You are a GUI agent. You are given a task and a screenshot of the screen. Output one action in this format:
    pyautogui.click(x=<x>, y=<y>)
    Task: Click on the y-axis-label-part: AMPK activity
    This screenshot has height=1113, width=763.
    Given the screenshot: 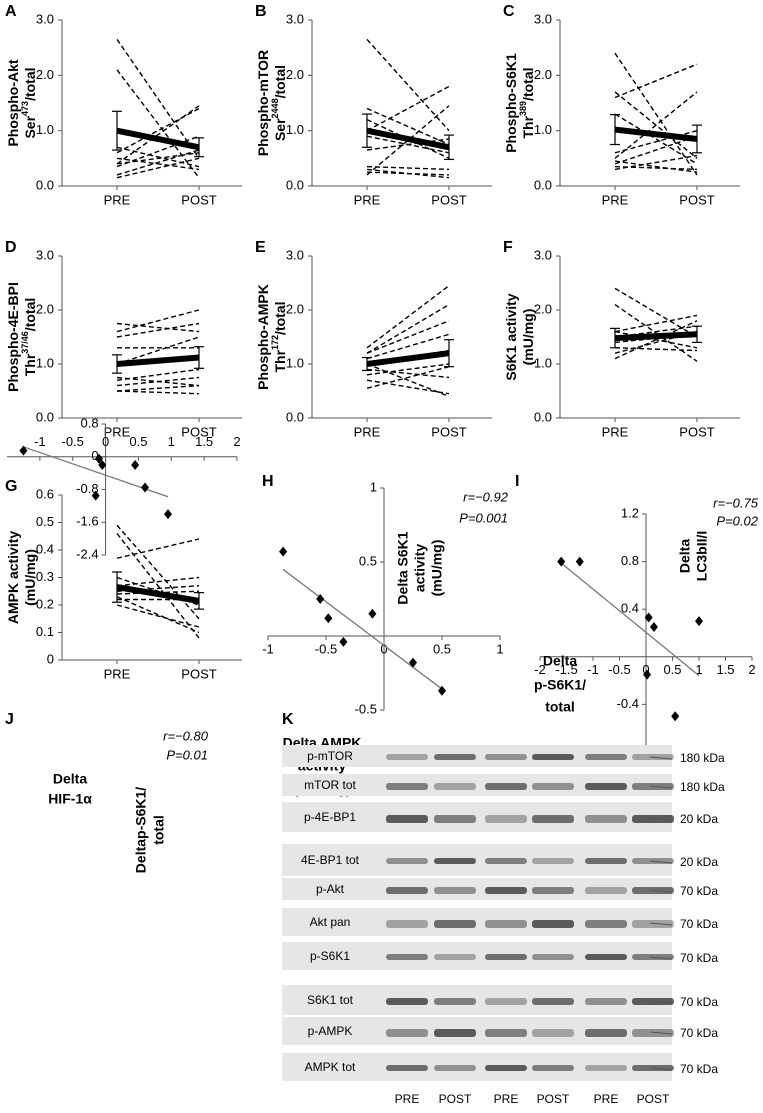 What is the action you would take?
    pyautogui.click(x=13, y=578)
    